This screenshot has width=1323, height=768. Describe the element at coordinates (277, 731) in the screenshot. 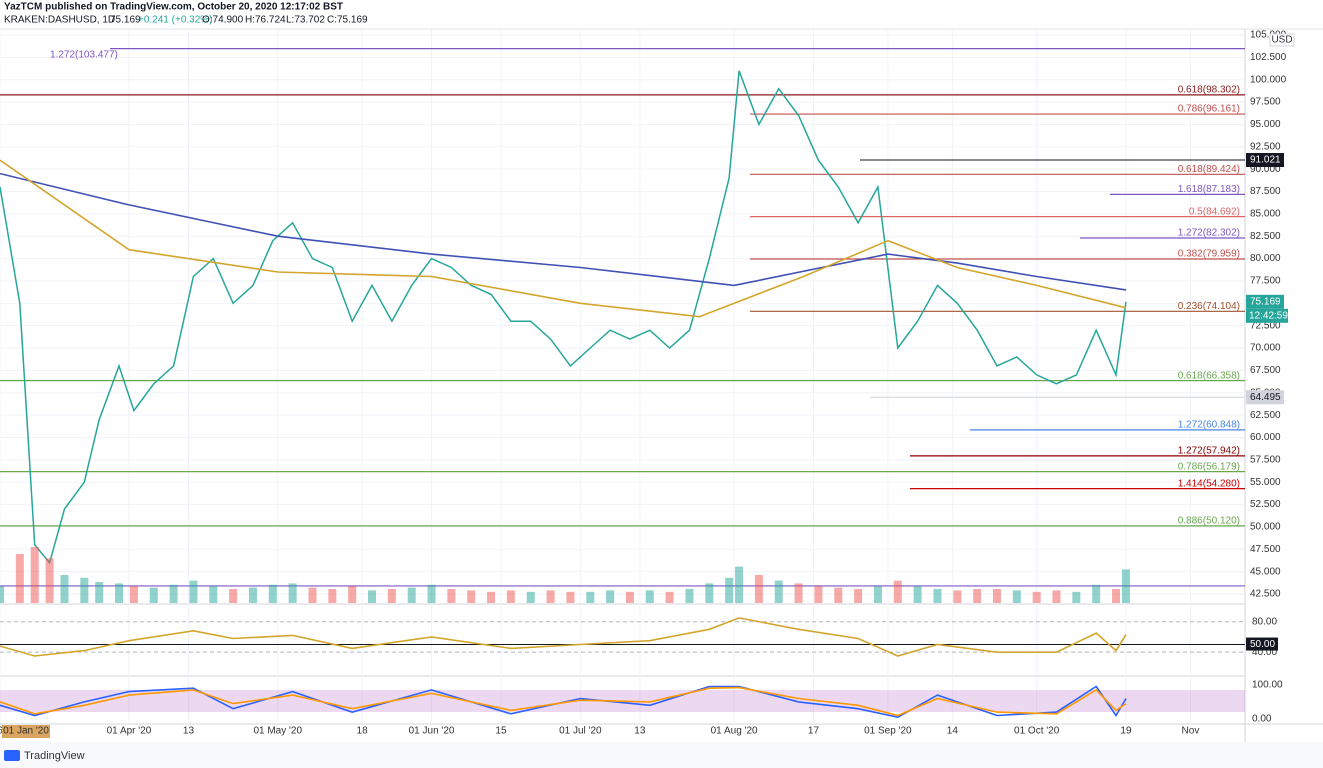

I see `x-tick-label: 01 May '20` at that location.